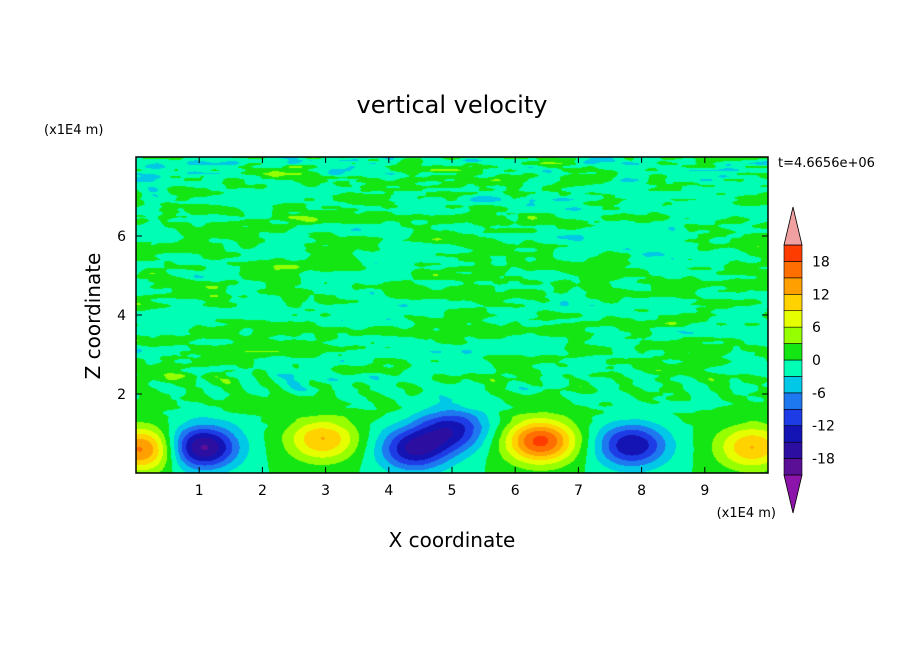  What do you see at coordinates (578, 491) in the screenshot?
I see `x-tick-label: 7` at bounding box center [578, 491].